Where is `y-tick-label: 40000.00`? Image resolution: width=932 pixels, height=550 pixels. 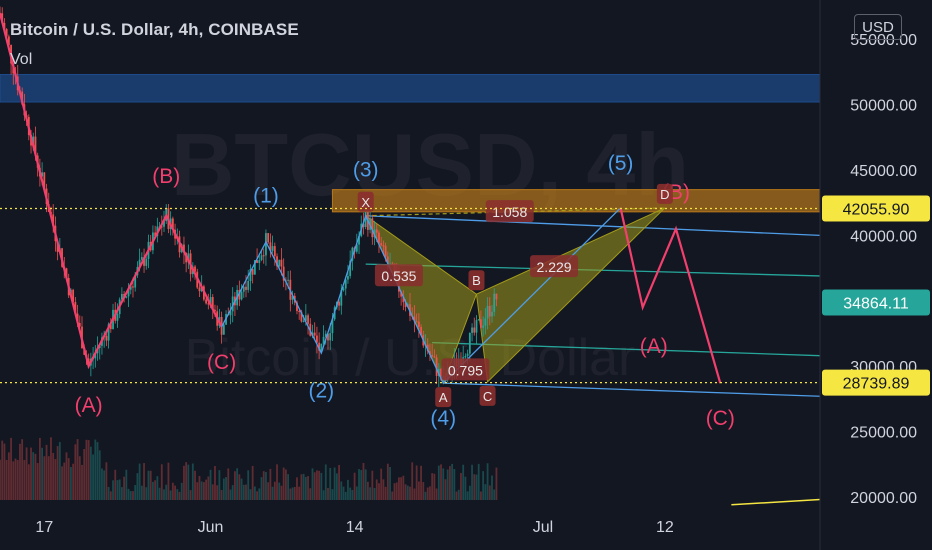 y-tick-label: 40000.00 is located at coordinates (883, 236).